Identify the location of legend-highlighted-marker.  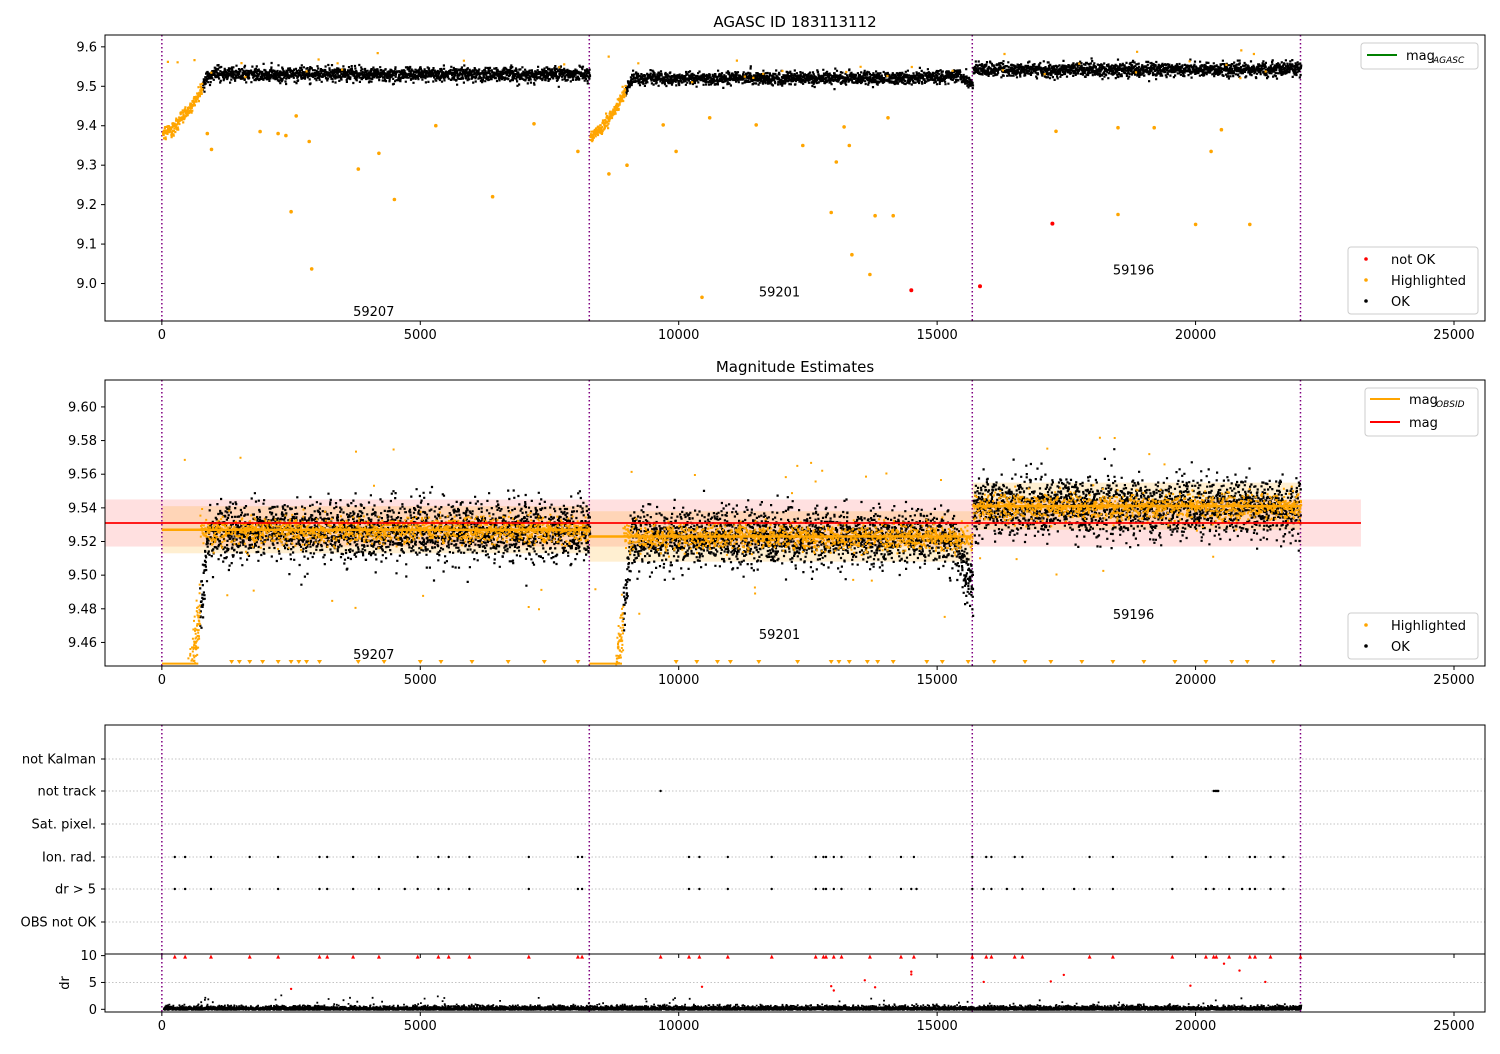
(1366, 625).